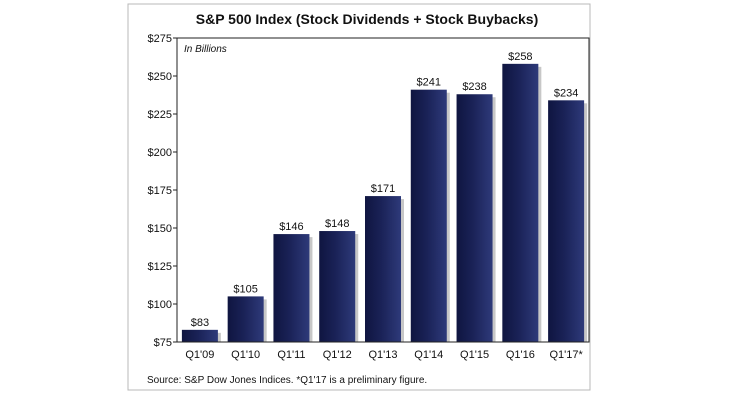 Image resolution: width=744 pixels, height=400 pixels. What do you see at coordinates (199, 355) in the screenshot?
I see `x-tick-label: Q1'09` at bounding box center [199, 355].